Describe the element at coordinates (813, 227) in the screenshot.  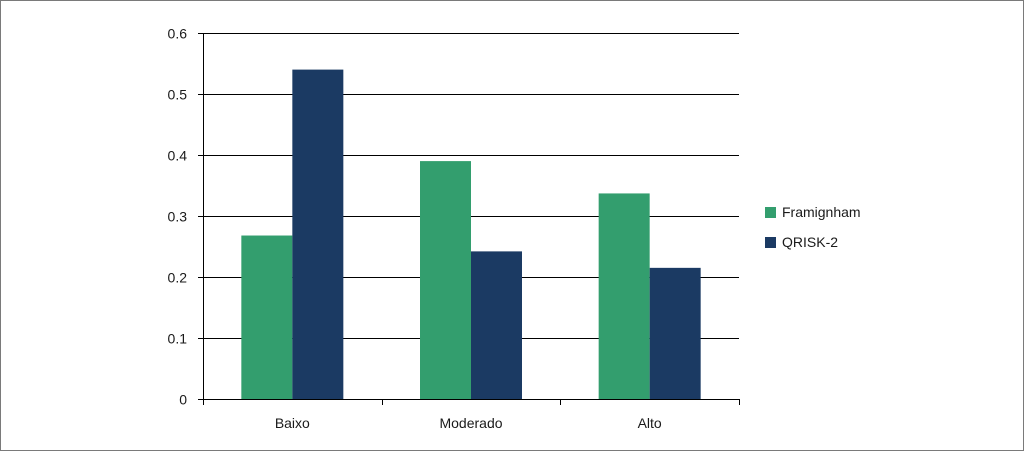
I see `legend: Framignham QRISK-2` at that location.